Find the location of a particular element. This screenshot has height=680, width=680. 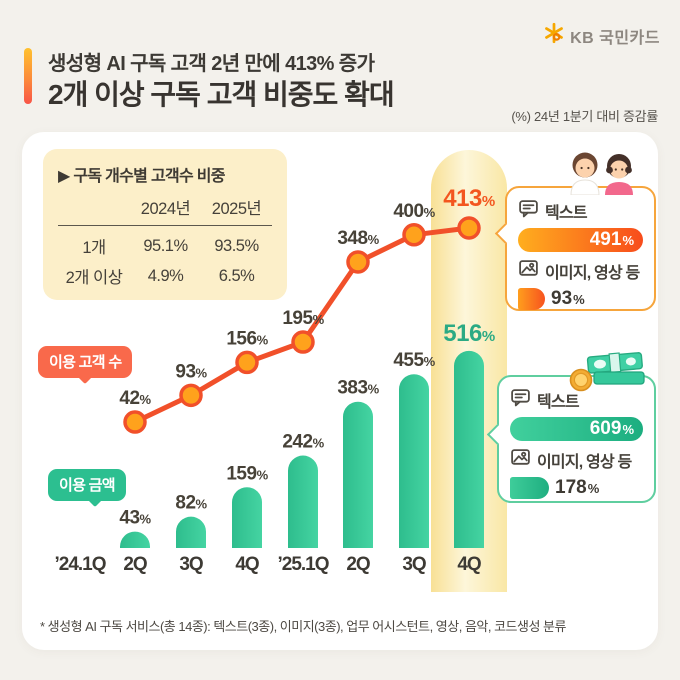

spending-growth-callout: 텍스트 609% 이미지, 영상 등 178% is located at coordinates (571, 427).